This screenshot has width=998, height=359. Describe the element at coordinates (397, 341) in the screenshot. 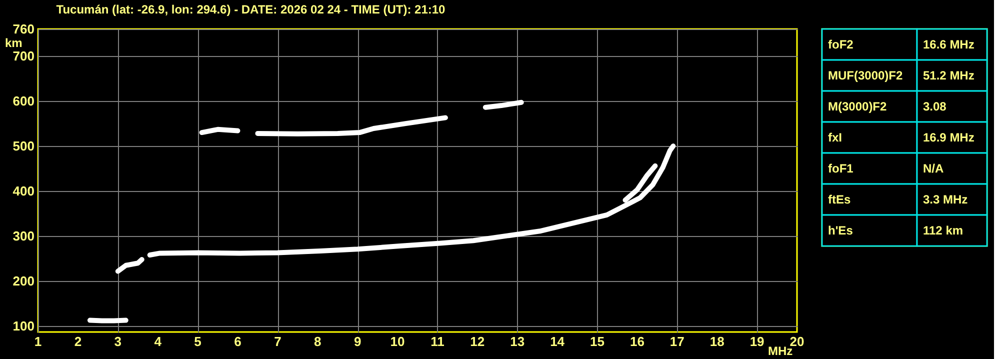

I see `x-tick-label: 10` at that location.